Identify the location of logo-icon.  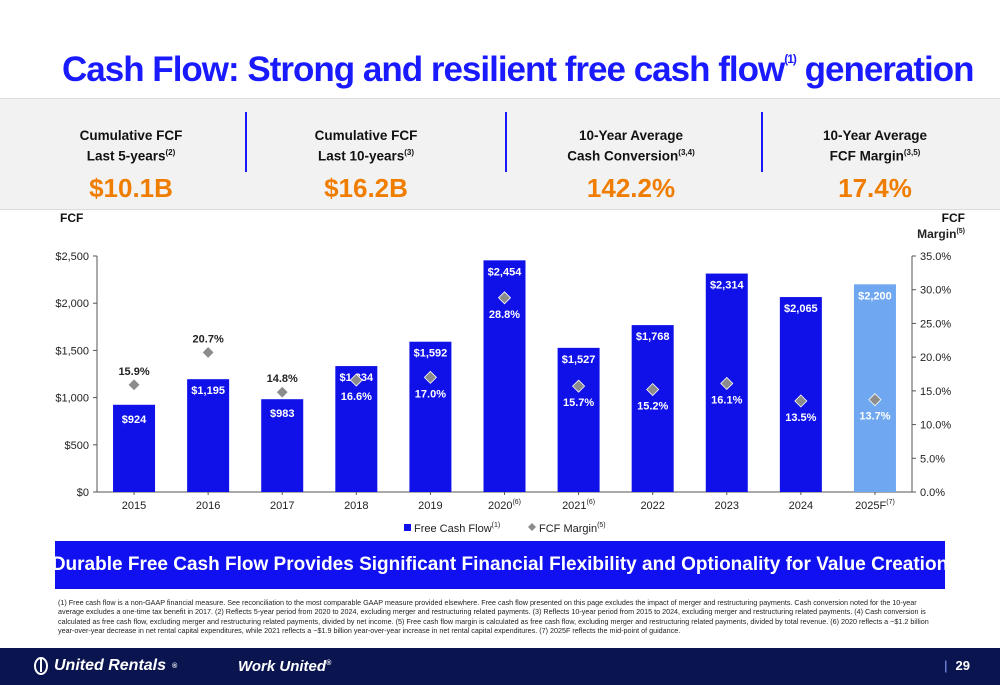
(41, 666).